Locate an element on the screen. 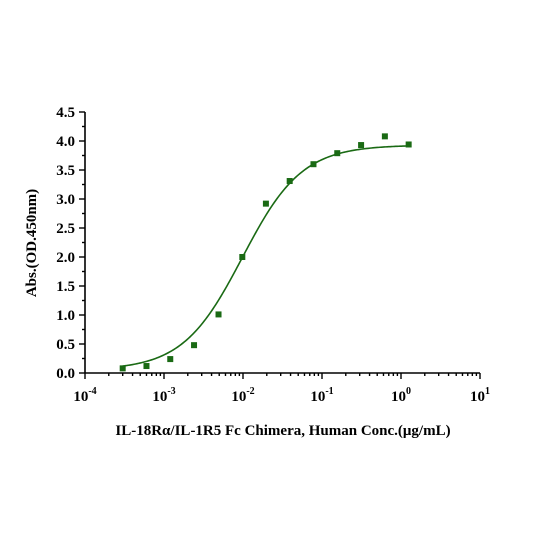 This screenshot has height=533, width=533. x-tick-label: 10¹ is located at coordinates (480, 395).